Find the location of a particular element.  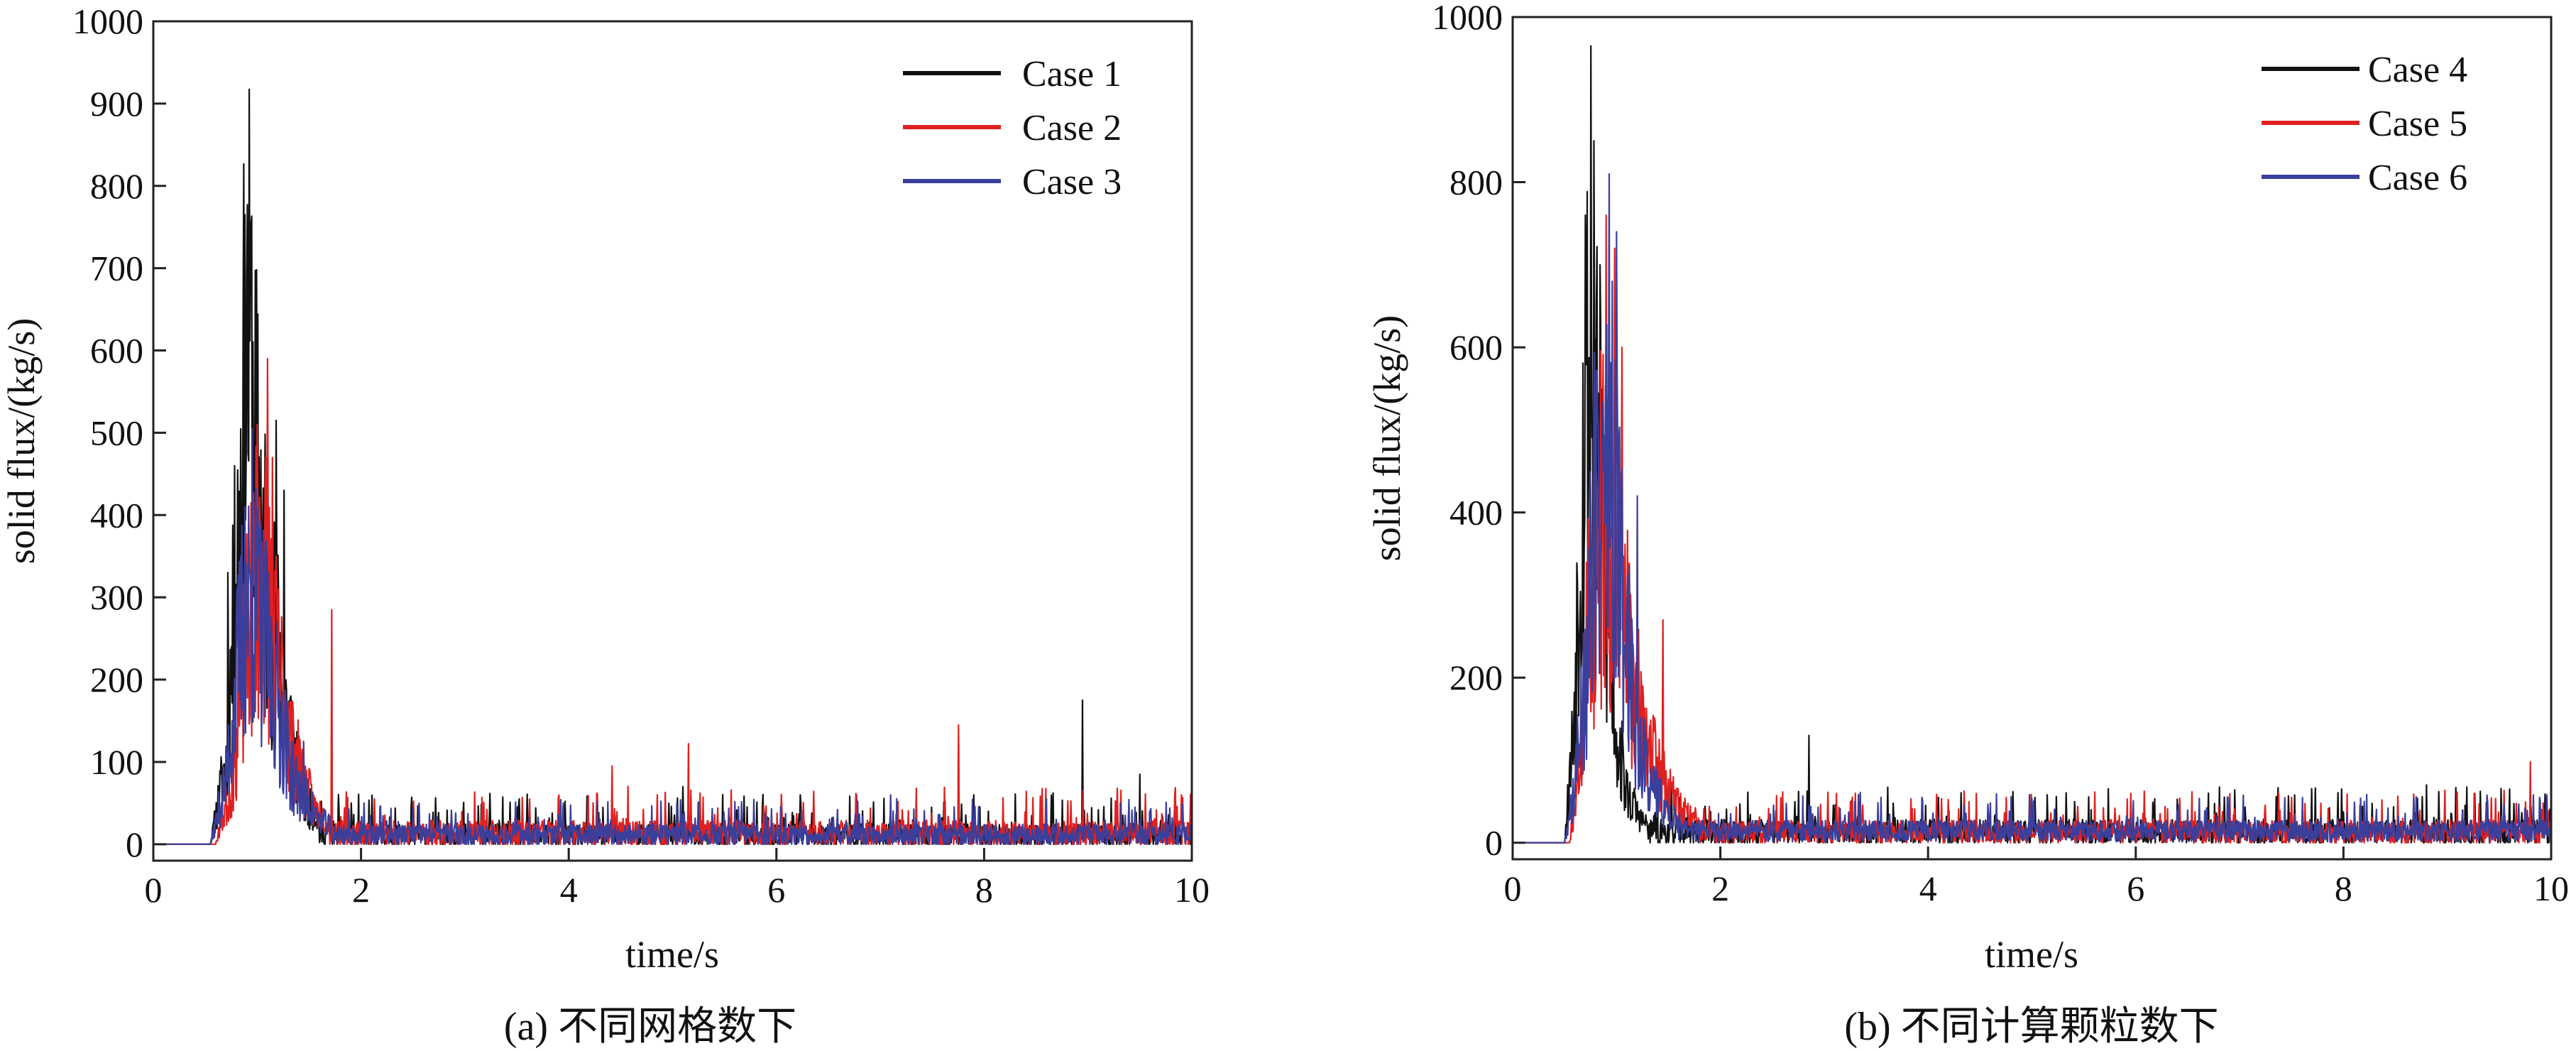

y-tick-label: 300 is located at coordinates (116, 597).